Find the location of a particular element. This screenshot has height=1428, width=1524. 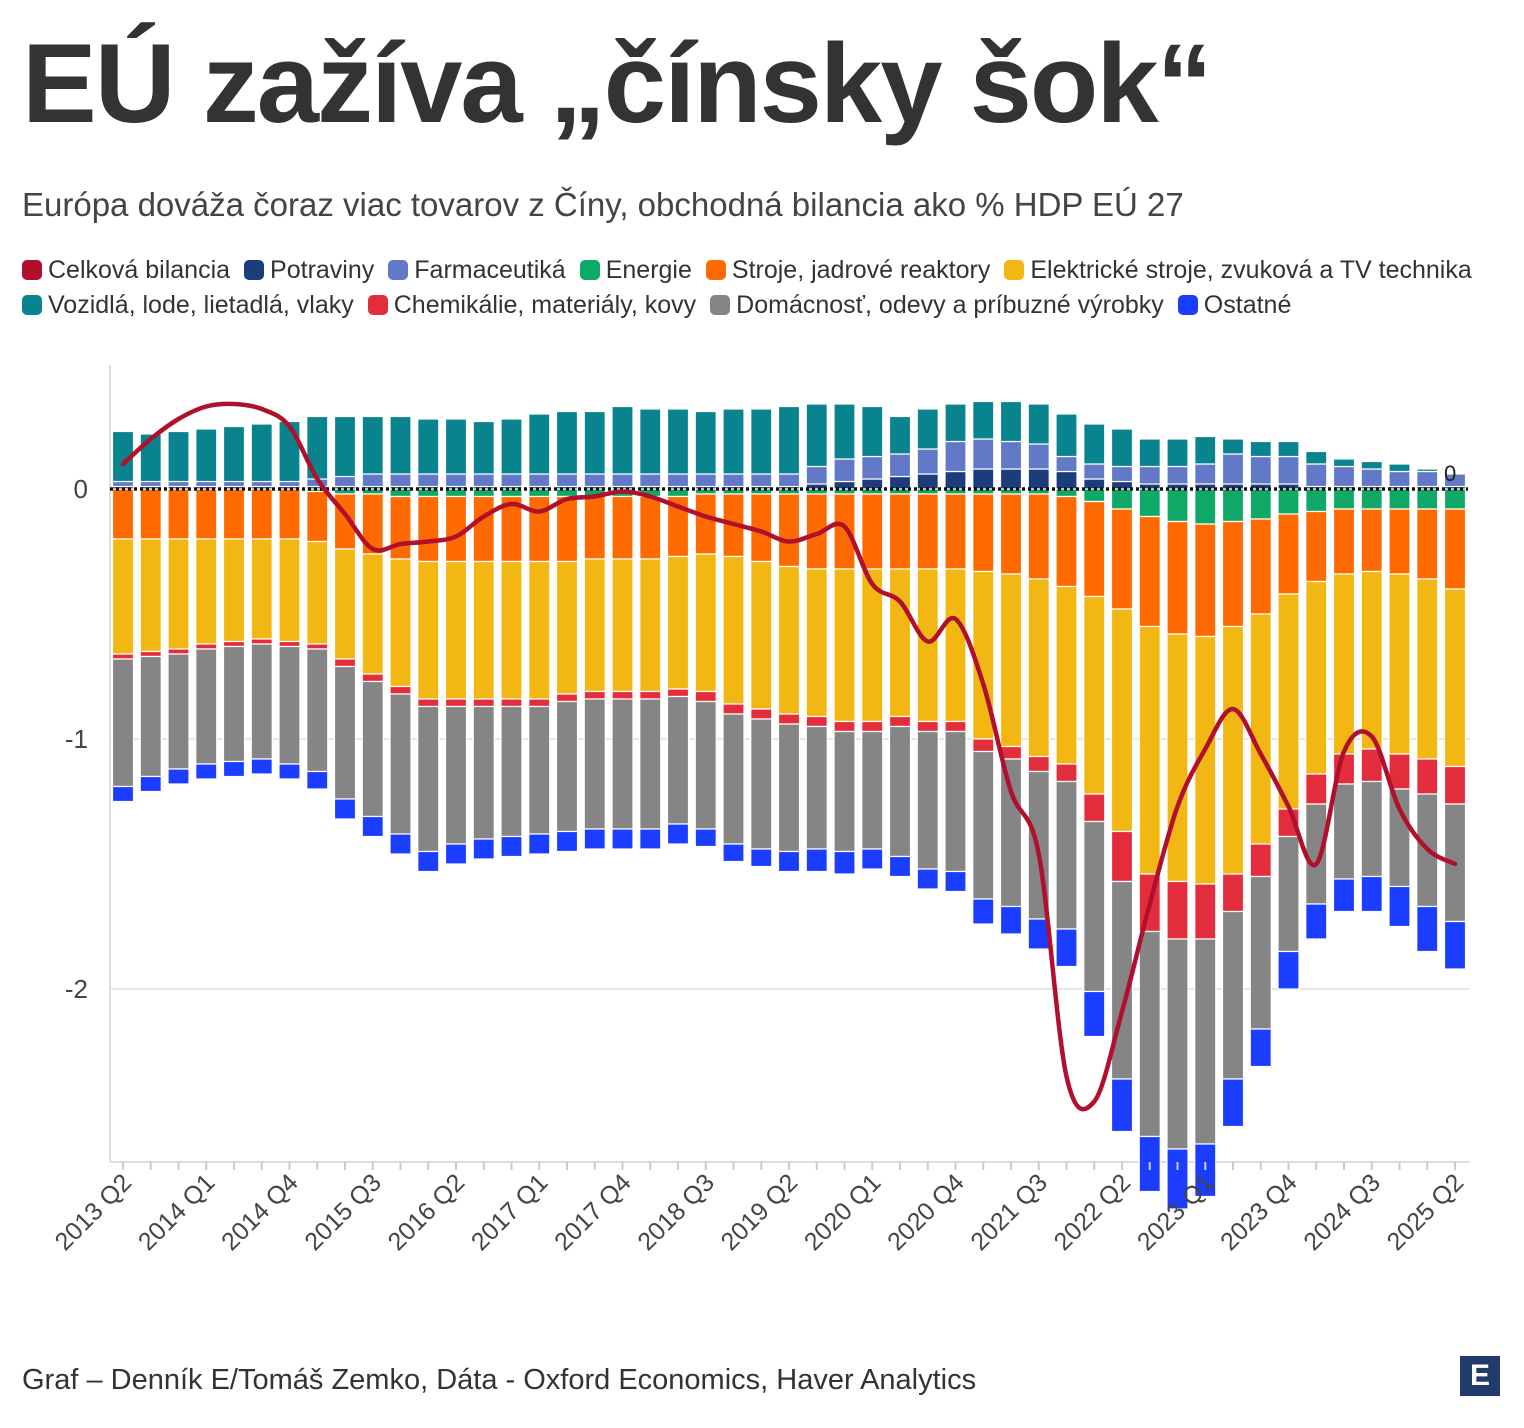

x-tick-label: 2025 Q2 is located at coordinates (1426, 1212).